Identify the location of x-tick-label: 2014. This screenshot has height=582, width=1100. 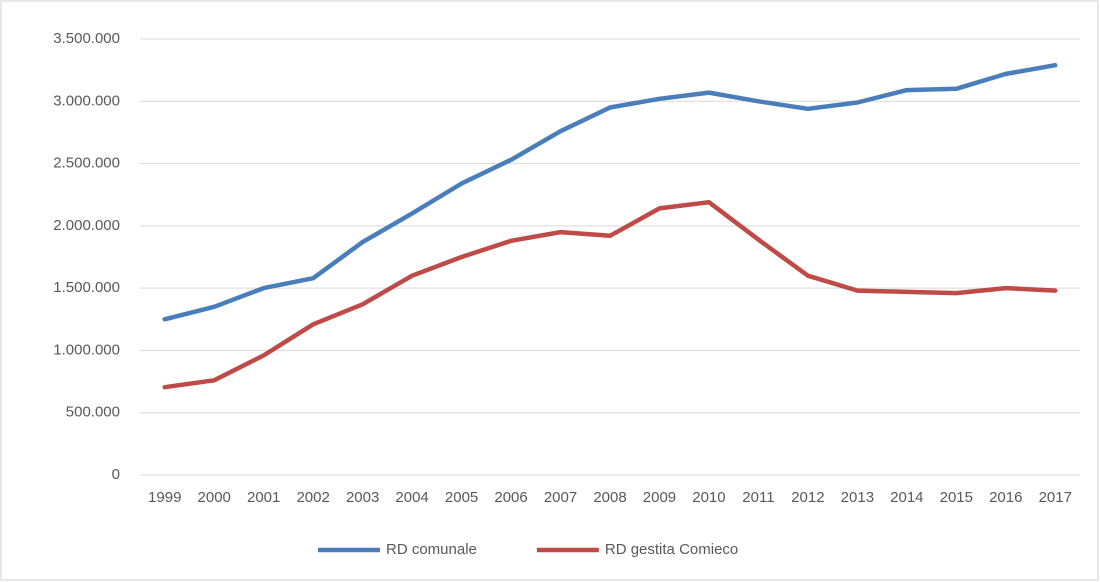
(906, 497).